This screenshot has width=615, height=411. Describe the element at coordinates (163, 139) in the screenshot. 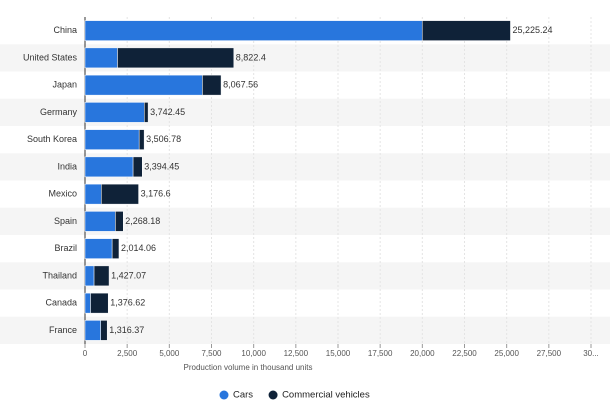

I see `total-label: 3,506.78` at that location.